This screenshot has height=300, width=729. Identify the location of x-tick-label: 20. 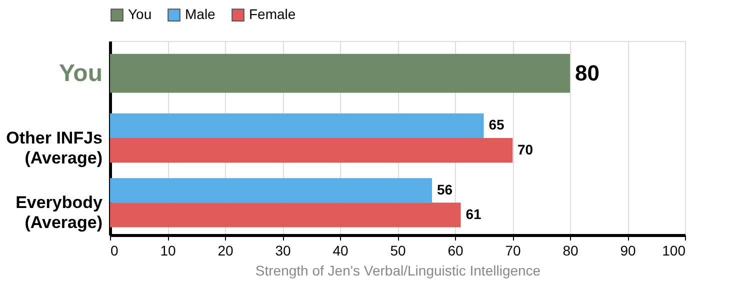
(226, 250).